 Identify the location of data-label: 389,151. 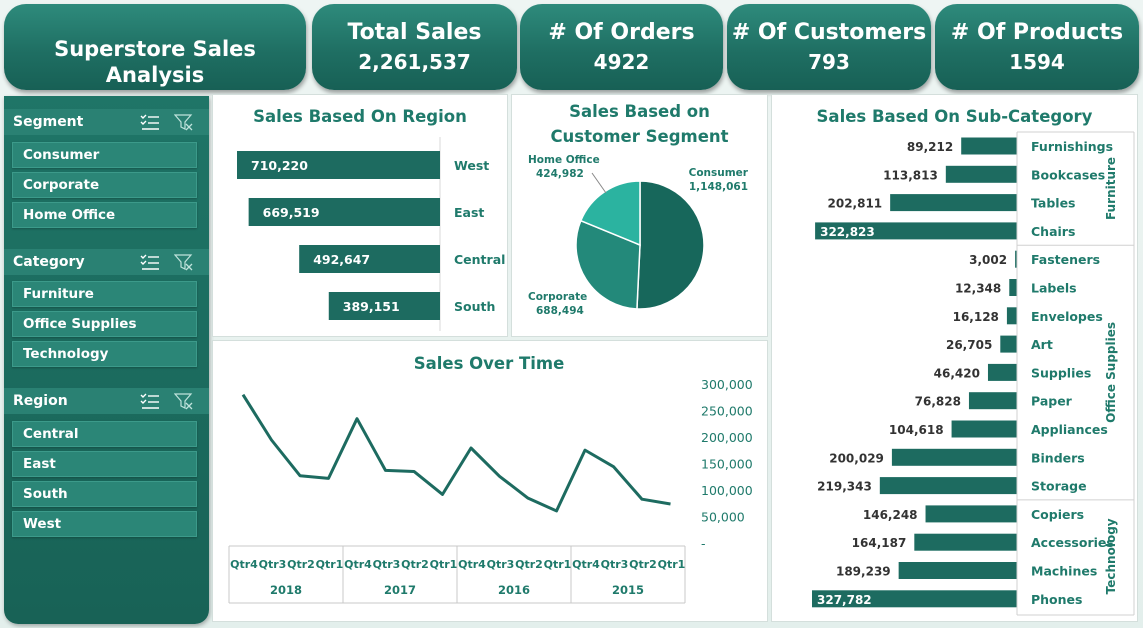
(371, 306).